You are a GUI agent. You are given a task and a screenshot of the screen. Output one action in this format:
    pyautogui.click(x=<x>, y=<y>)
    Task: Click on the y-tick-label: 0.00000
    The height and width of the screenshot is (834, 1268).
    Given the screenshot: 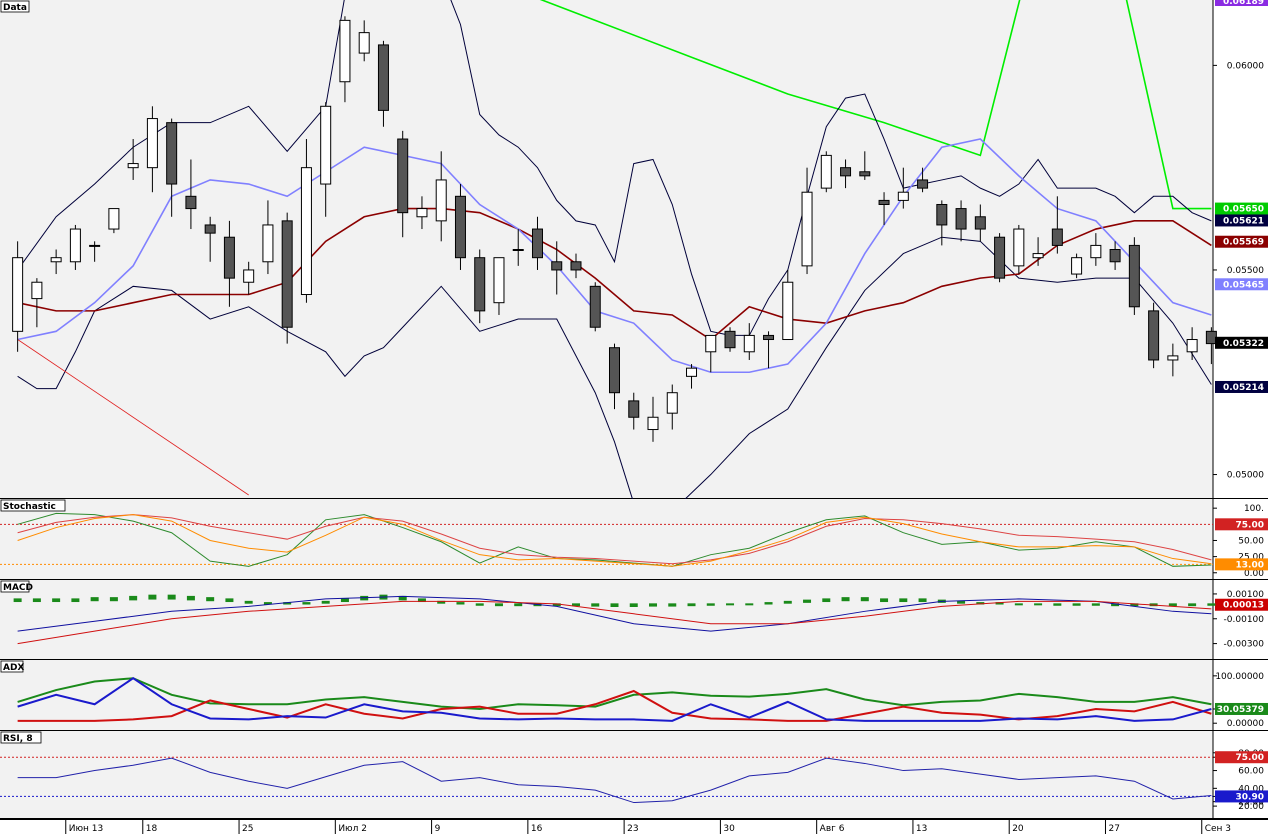 What is the action you would take?
    pyautogui.click(x=1245, y=724)
    